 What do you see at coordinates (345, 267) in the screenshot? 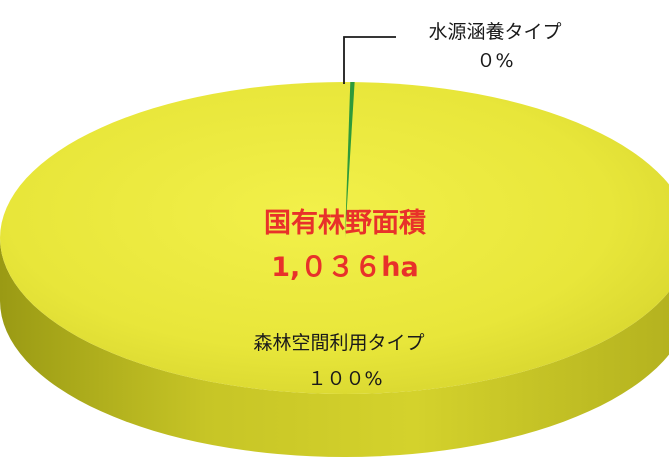
I see `center-value: 1,０３６ha` at bounding box center [345, 267].